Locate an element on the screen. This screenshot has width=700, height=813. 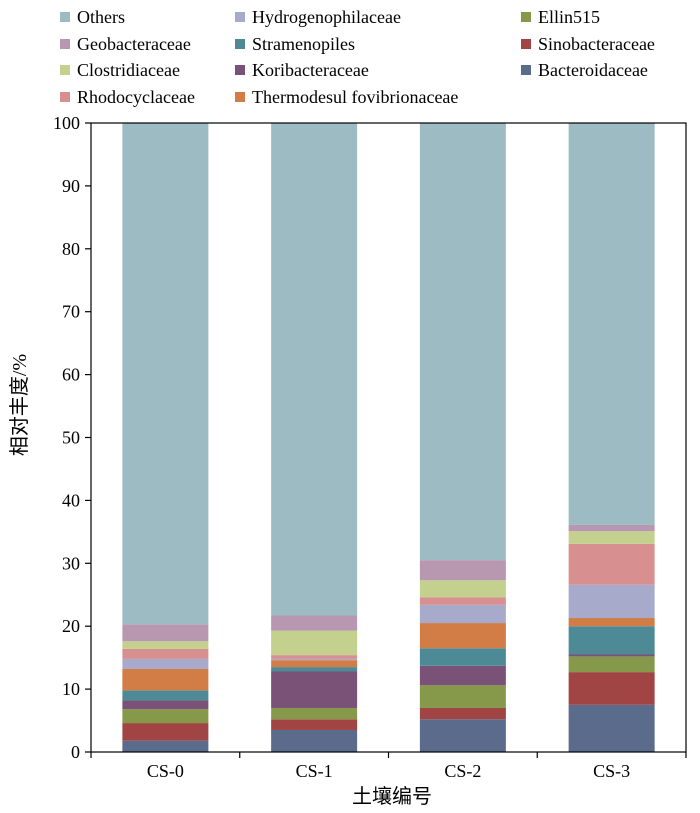
y-tick-label: 40 is located at coordinates (71, 500).